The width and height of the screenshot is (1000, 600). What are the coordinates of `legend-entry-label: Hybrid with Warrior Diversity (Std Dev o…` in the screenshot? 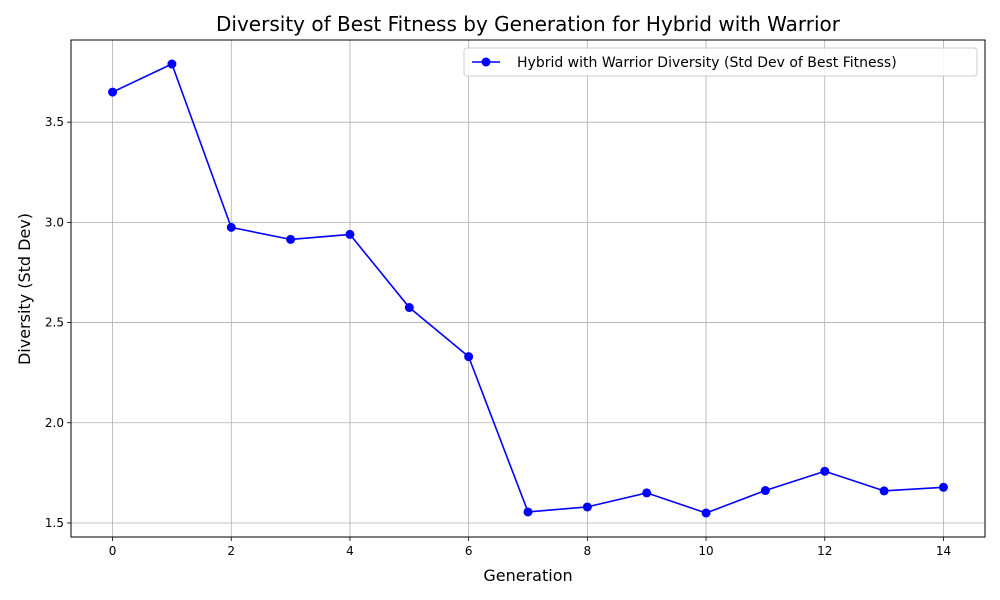 It's located at (707, 63).